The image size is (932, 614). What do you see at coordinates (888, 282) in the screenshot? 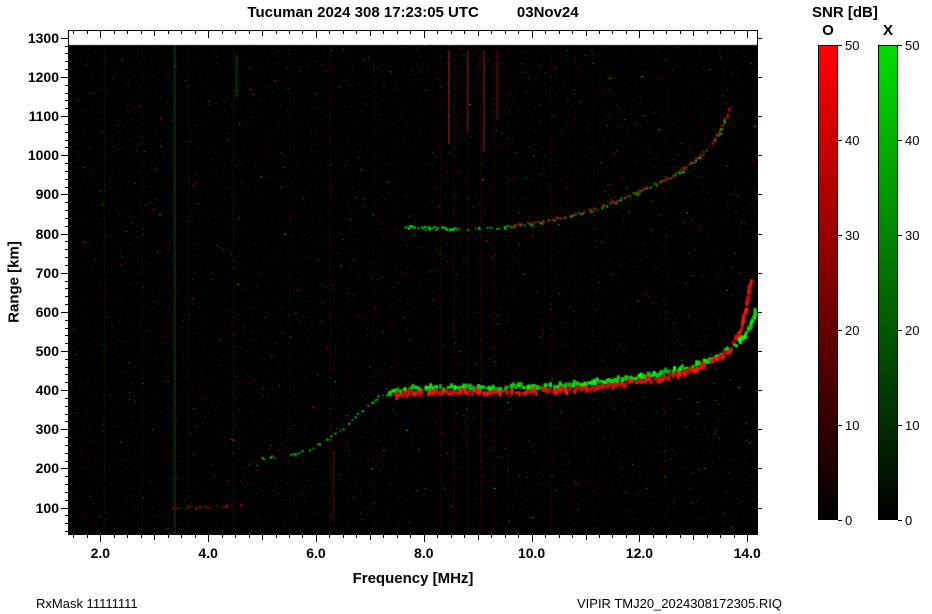
I see `colorbar-x` at bounding box center [888, 282].